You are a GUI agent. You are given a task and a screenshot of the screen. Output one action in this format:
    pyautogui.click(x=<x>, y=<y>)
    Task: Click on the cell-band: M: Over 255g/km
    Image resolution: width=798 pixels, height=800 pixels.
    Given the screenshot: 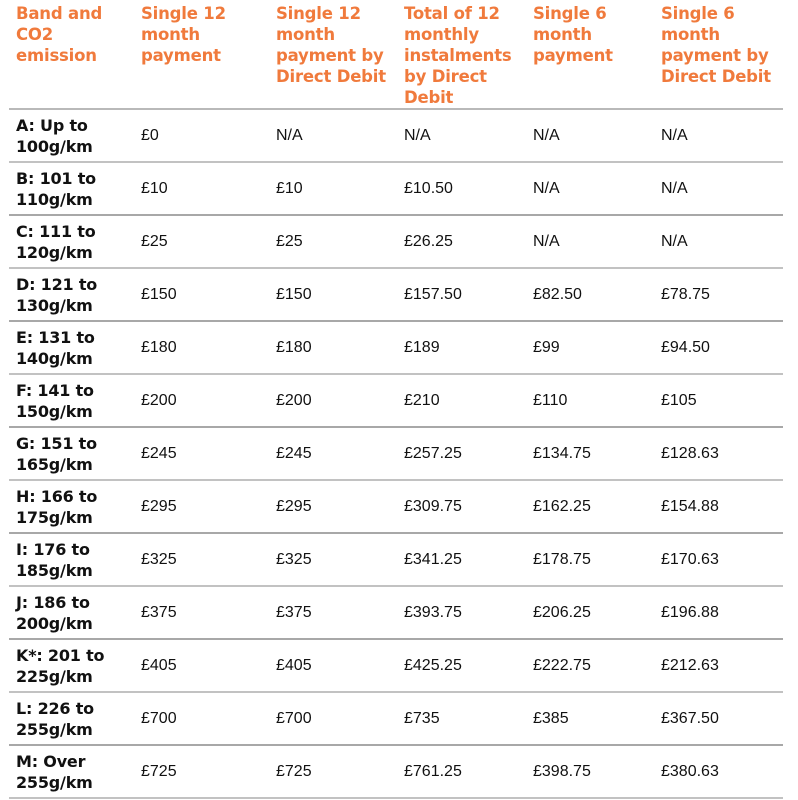 What is the action you would take?
    pyautogui.click(x=71, y=772)
    